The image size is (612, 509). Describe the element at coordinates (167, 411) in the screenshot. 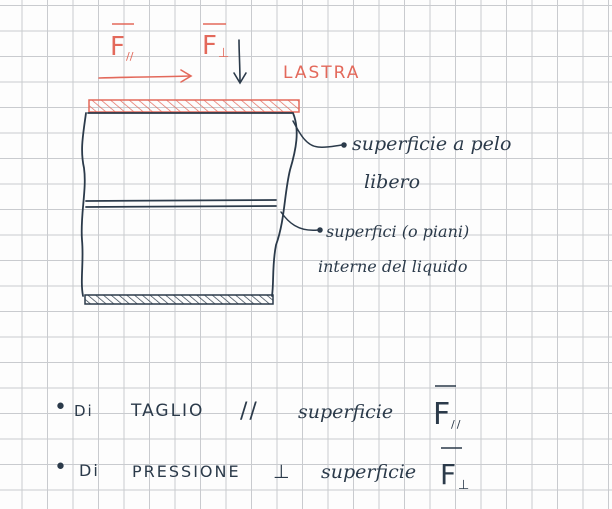

I see `bullet-type: TAGLIO` at that location.